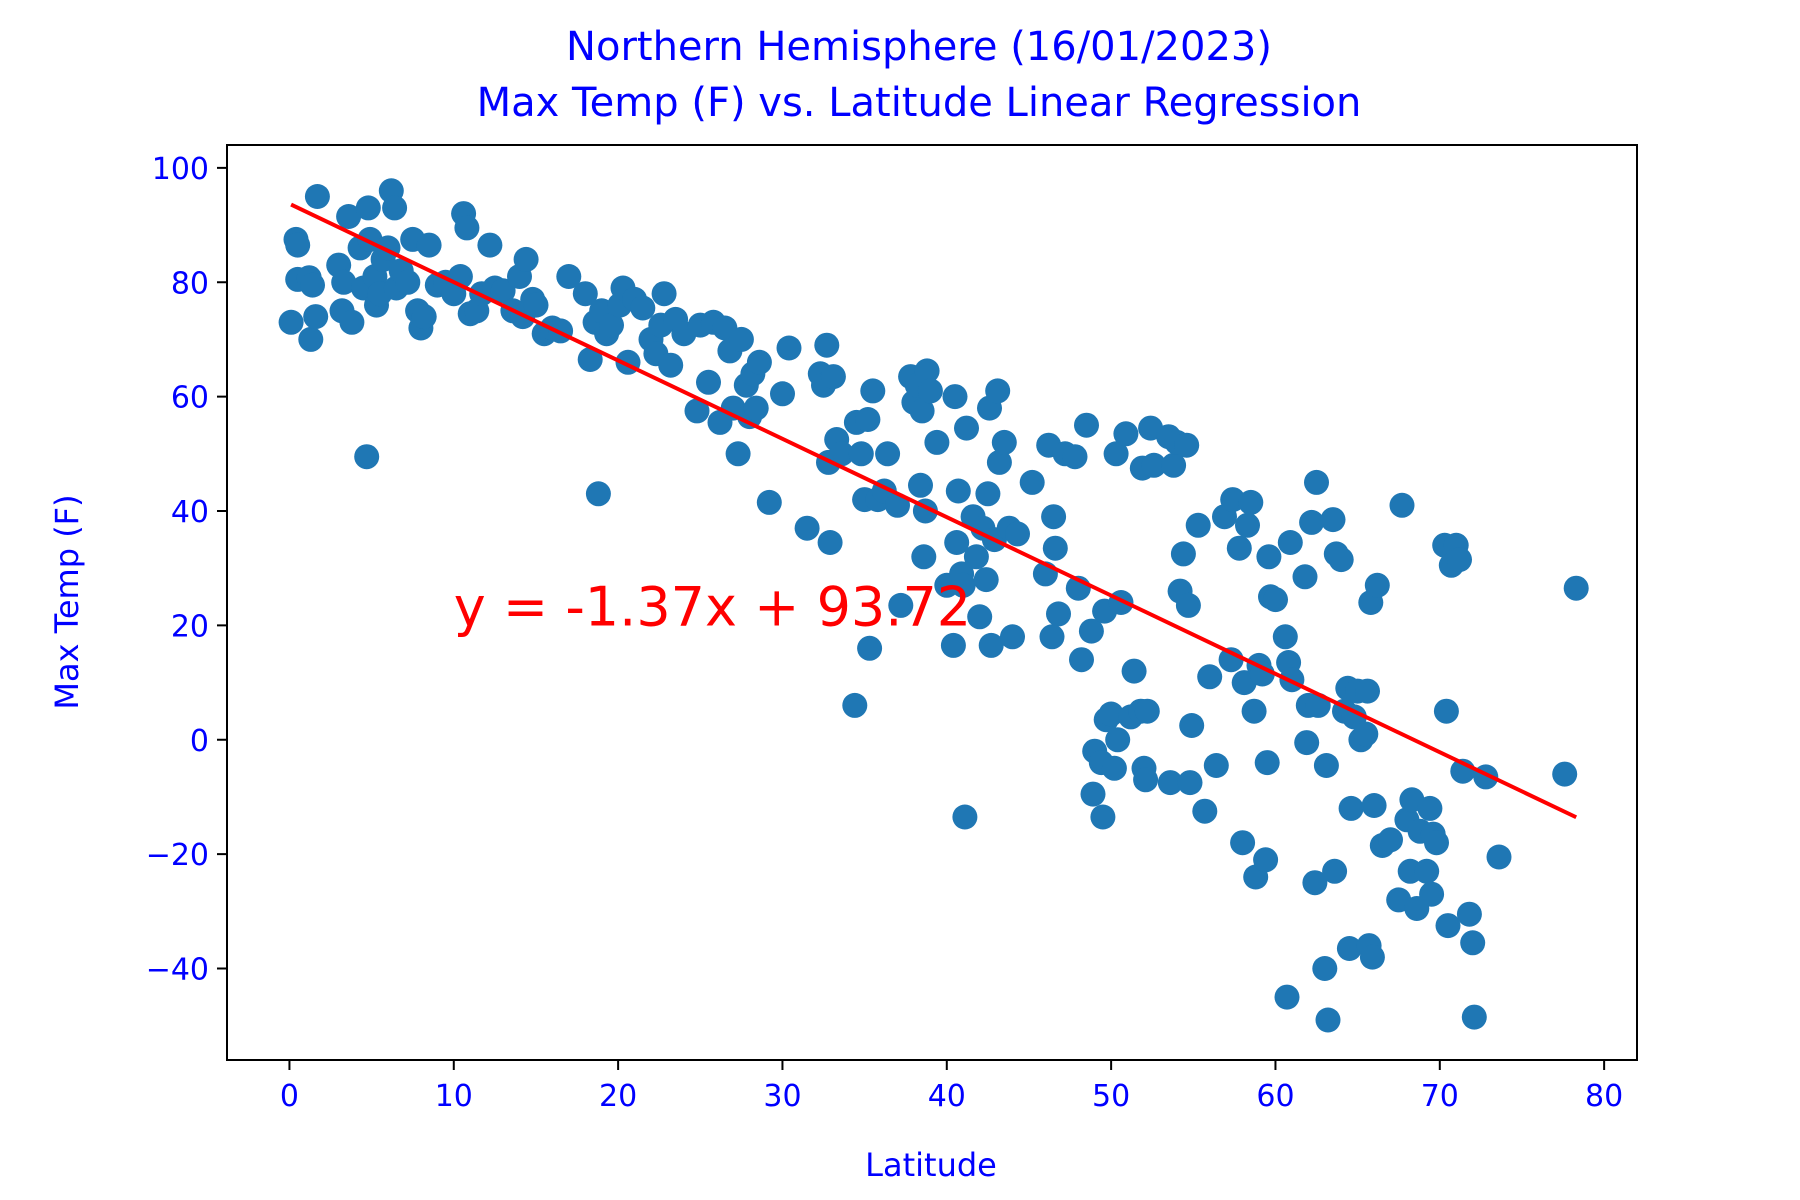  I want to click on chart-title-line1: Northern Hemisphere (16/01/2023), so click(919, 47).